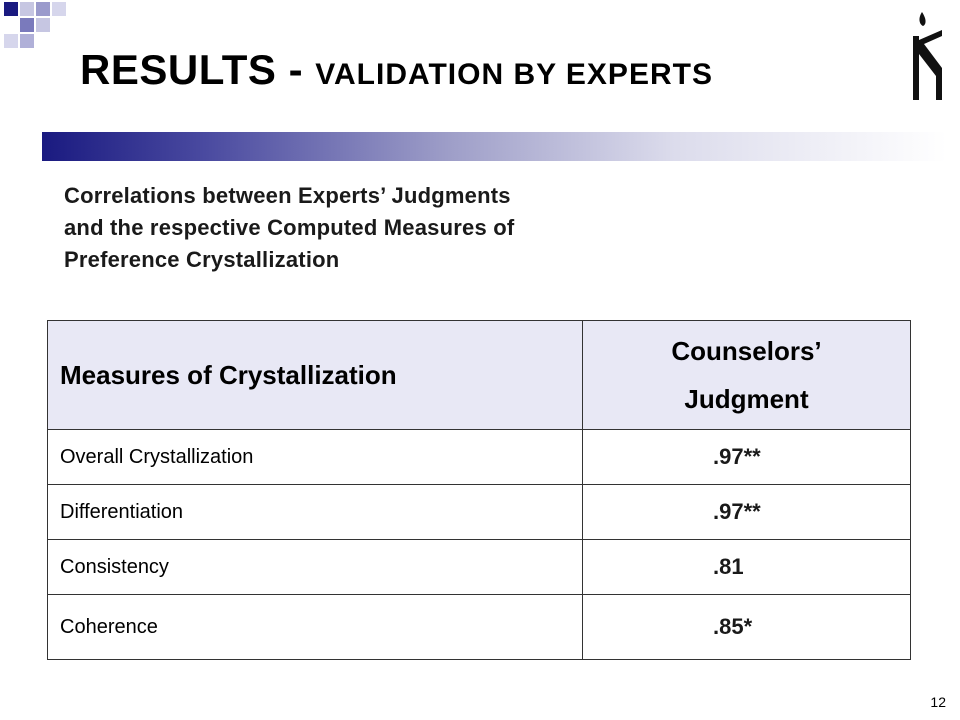 This screenshot has width=960, height=720. What do you see at coordinates (746, 627) in the screenshot?
I see `correlation-value: .85*` at bounding box center [746, 627].